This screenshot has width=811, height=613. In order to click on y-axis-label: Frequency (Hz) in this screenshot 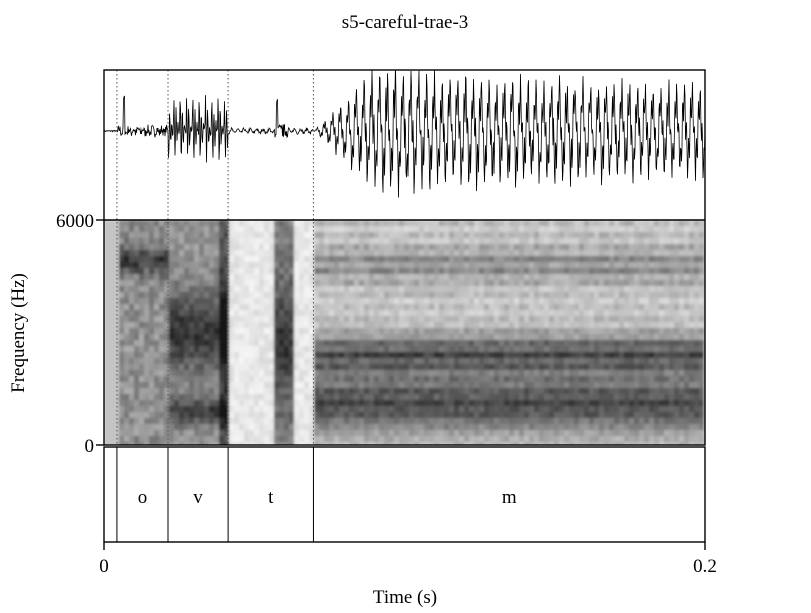, I will do `click(18, 333)`.